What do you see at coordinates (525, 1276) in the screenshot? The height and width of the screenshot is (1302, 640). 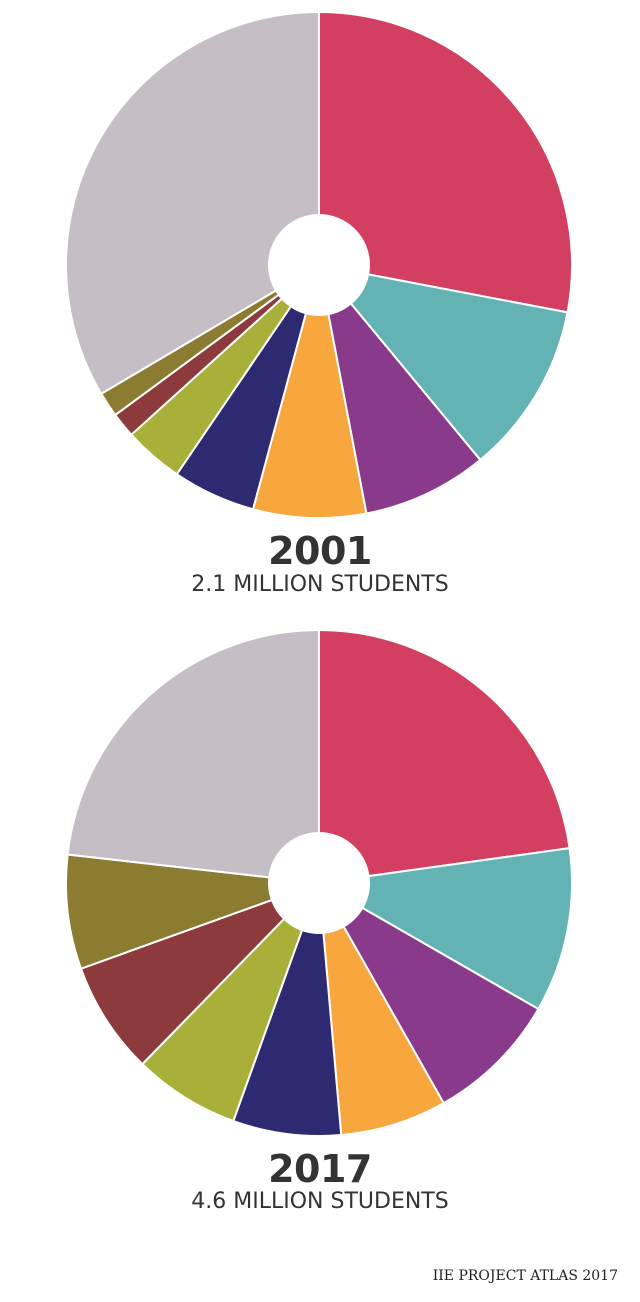 I see `source-credit: IIE PROJECT ATLAS 2017` at bounding box center [525, 1276].